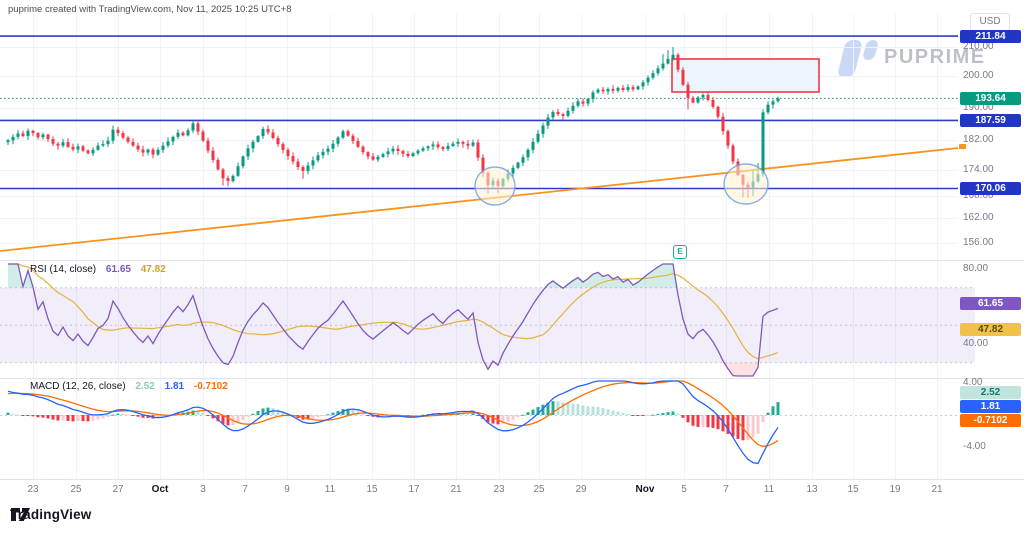 Image resolution: width=1024 pixels, height=534 pixels. What do you see at coordinates (974, 446) in the screenshot?
I see `axis-label--4.00: -4.00` at bounding box center [974, 446].